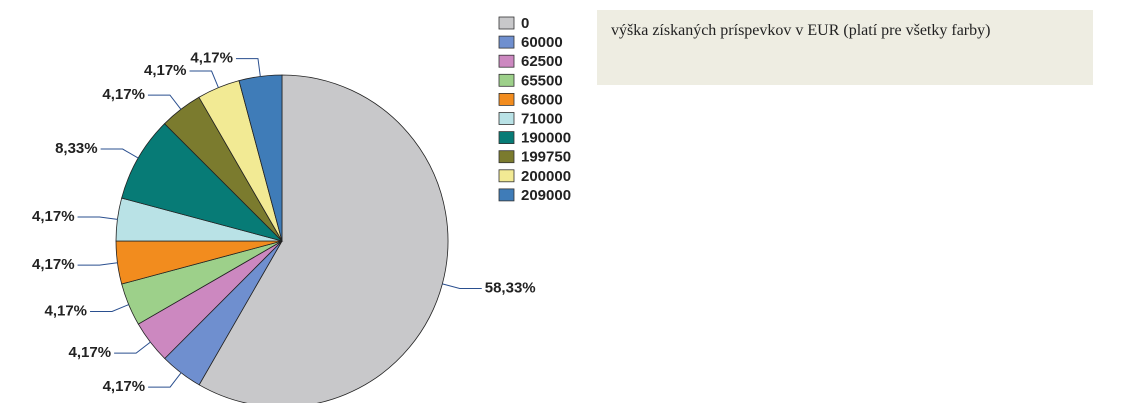  I want to click on legend-label: 199750, so click(546, 157).